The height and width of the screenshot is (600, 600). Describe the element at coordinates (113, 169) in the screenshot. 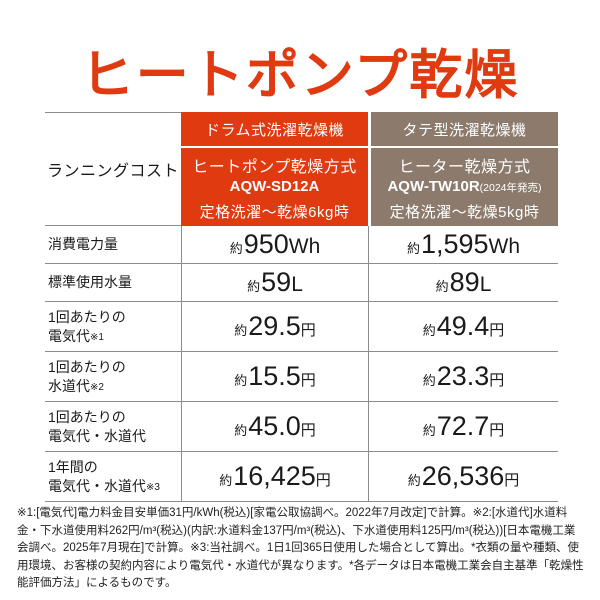

I see `corner-label: ランニングコスト` at that location.